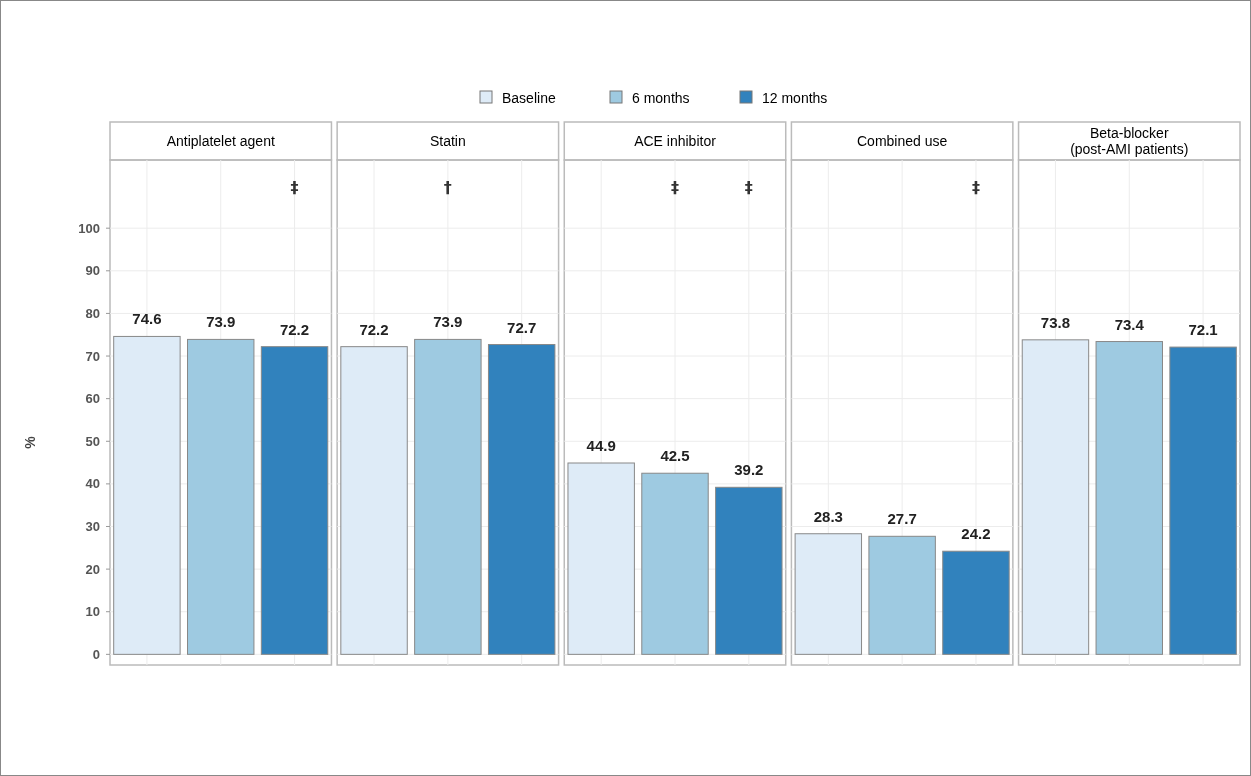 This screenshot has width=1251, height=776. Describe the element at coordinates (92, 271) in the screenshot. I see `y-tick-label: 90` at that location.